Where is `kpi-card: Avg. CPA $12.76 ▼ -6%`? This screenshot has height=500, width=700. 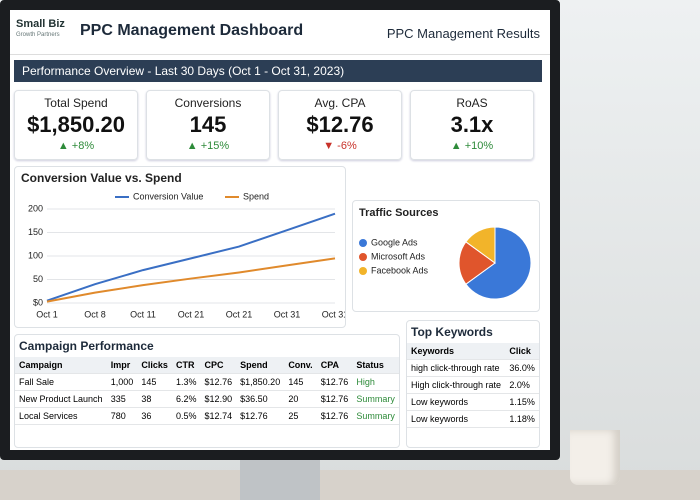 kpi-card: Avg. CPA $12.76 ▼ -6% is located at coordinates (340, 125).